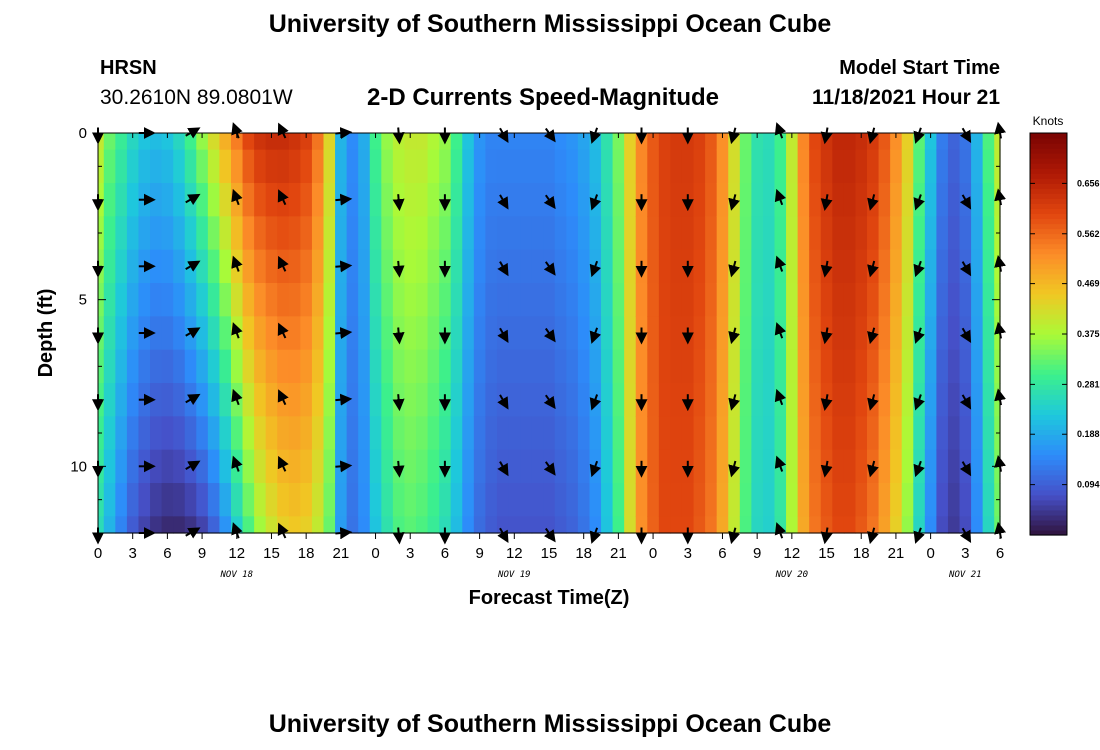  I want to click on x-tick-label: 3, so click(410, 553).